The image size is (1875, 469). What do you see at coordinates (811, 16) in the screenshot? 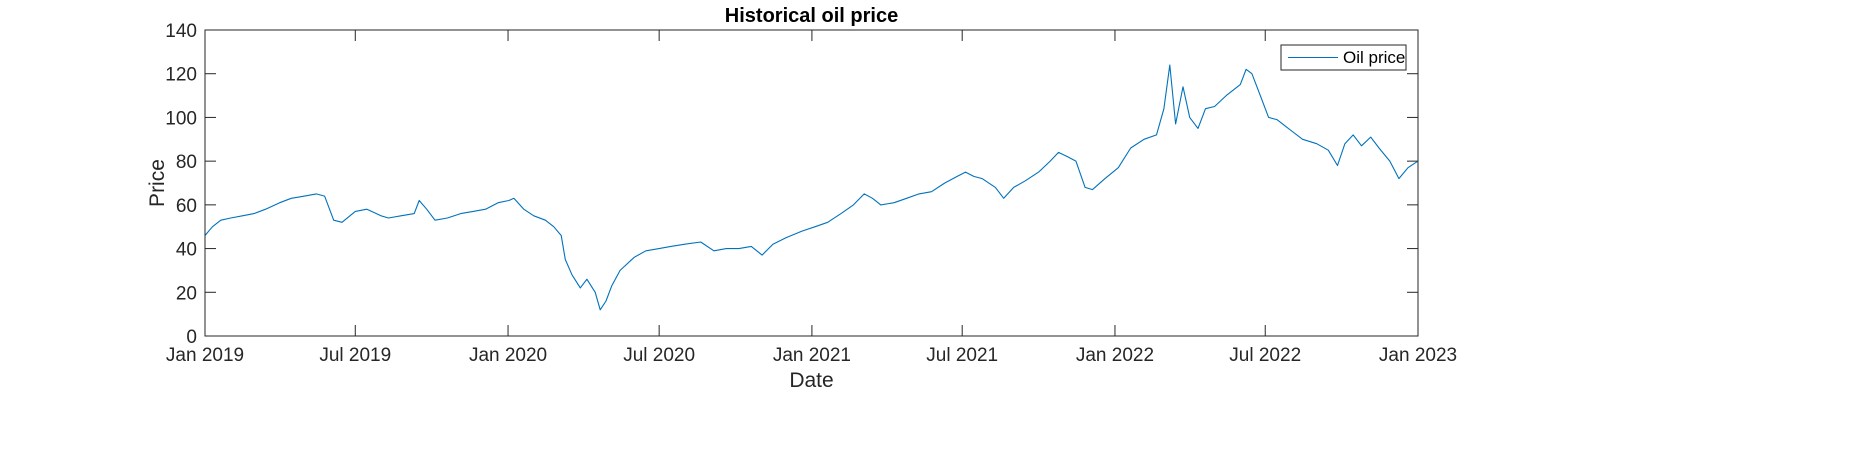
I see `chart-title: Historical oil price` at bounding box center [811, 16].